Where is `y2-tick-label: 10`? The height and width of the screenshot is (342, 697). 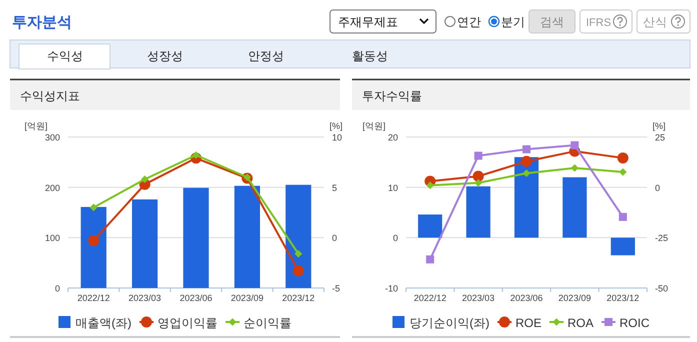
y2-tick-label: 10 is located at coordinates (337, 137).